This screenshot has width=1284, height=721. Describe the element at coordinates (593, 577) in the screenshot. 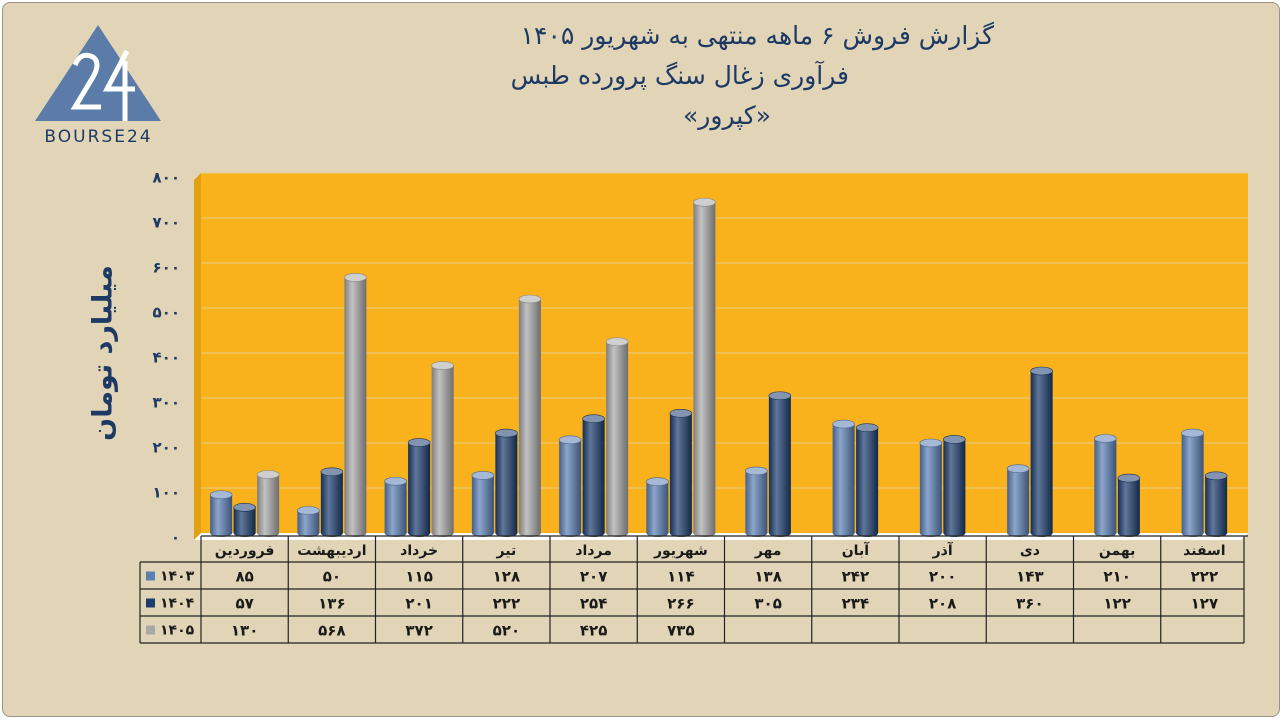

I see `data-label: ۲۰۷` at that location.